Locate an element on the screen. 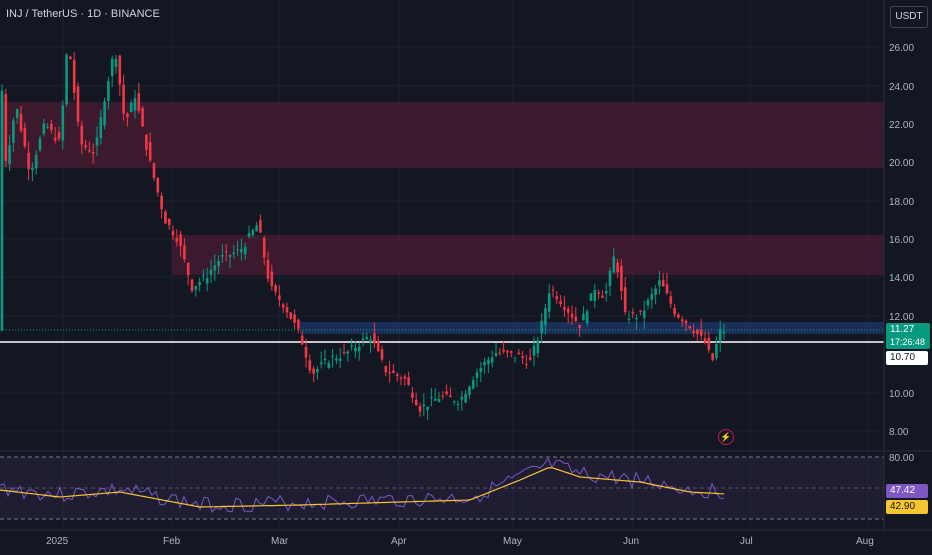  lightning-icon: ⚡ is located at coordinates (726, 437).